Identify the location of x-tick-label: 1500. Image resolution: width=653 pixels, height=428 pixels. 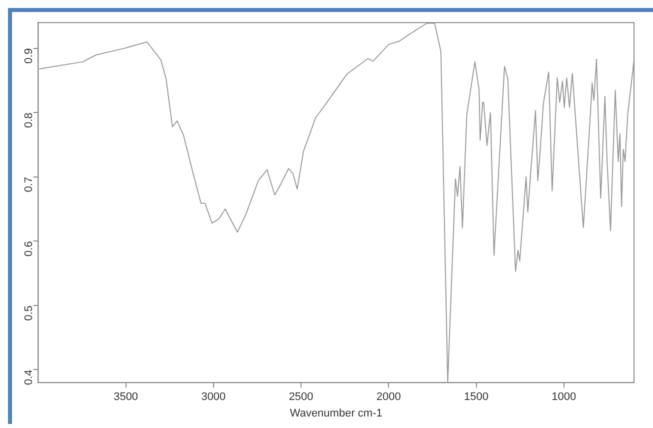
(476, 397).